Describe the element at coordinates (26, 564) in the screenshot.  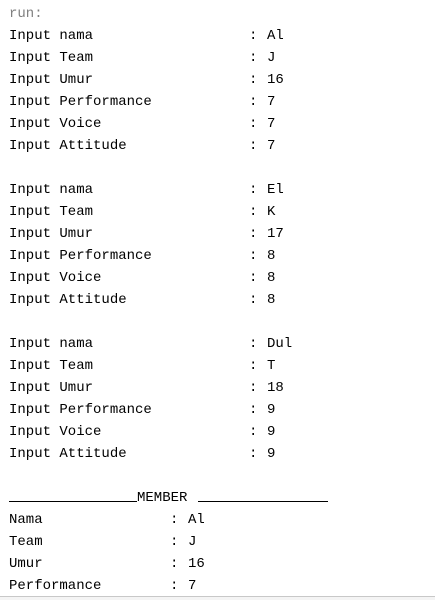
I see `member-label: Umur` at that location.